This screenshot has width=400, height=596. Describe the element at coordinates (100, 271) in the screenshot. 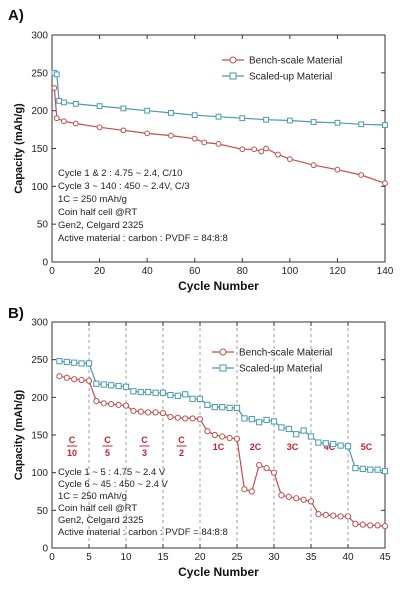

I see `x-tick-label: 20` at that location.